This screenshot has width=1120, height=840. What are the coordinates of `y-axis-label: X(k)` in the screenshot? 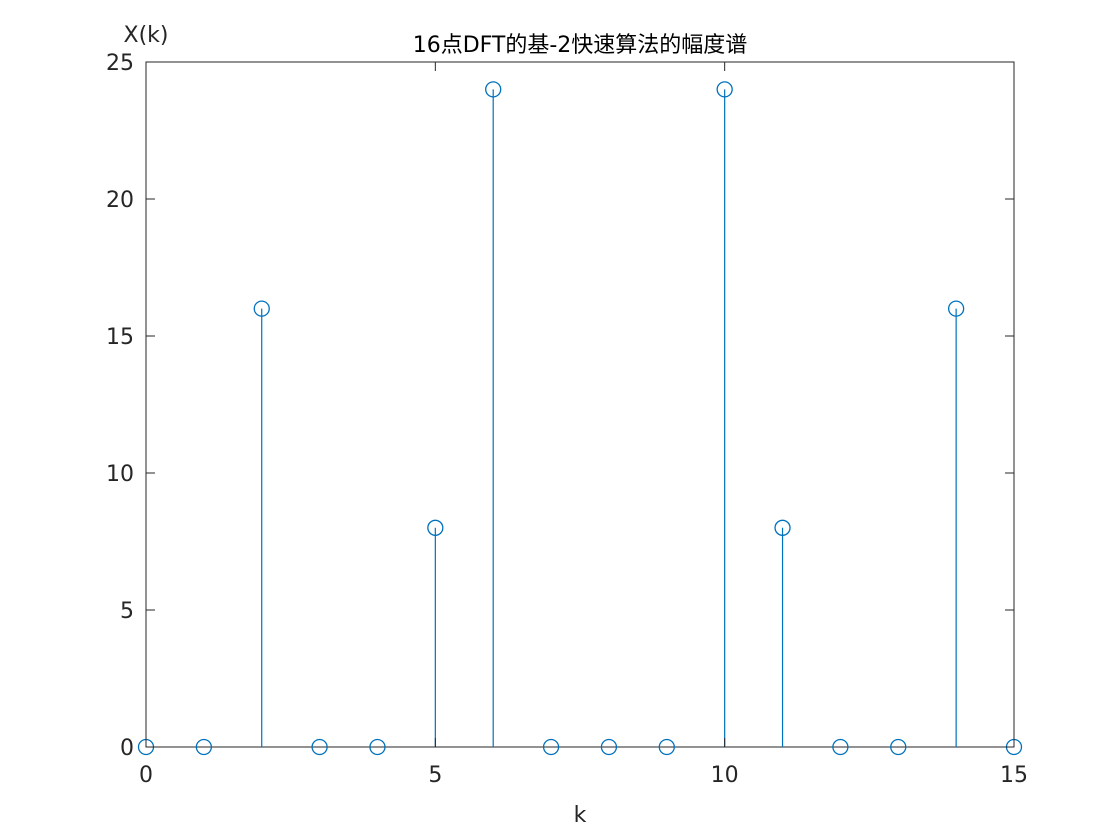 It's located at (146, 35).